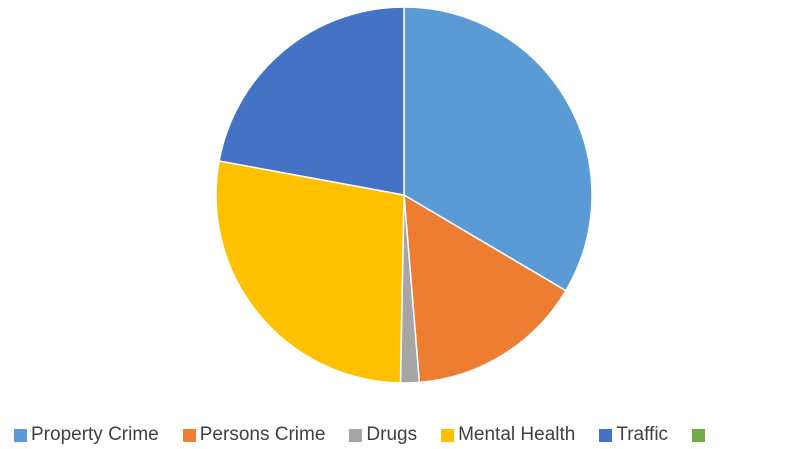 Image resolution: width=800 pixels, height=449 pixels. What do you see at coordinates (392, 434) in the screenshot?
I see `legend-label: Drugs` at bounding box center [392, 434].